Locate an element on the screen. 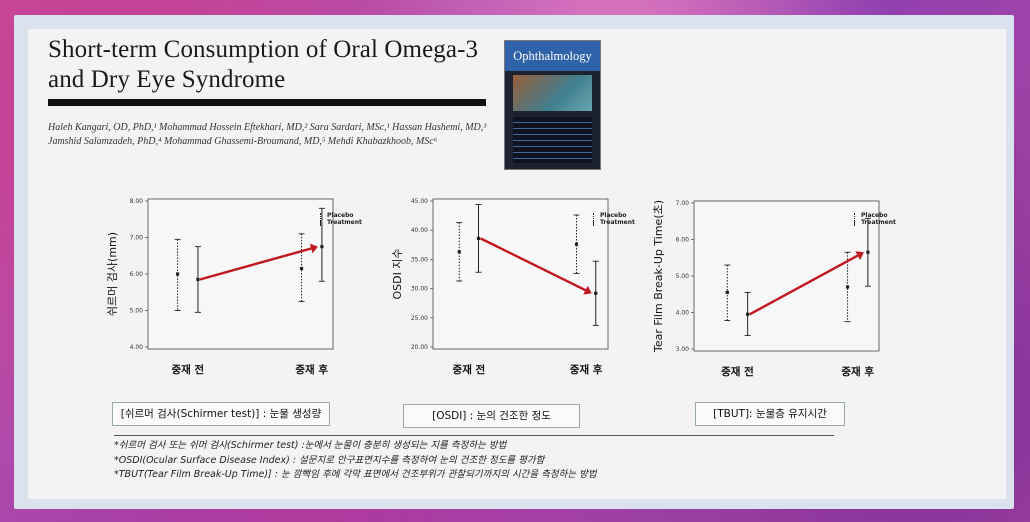 Image resolution: width=1030 pixels, height=522 pixels. chart-schirmer: 4.00 5.00 6.00 7.00 8.00 쉬르머 검사(mm) 중재 전 중재 후 is located at coordinates (220, 287).